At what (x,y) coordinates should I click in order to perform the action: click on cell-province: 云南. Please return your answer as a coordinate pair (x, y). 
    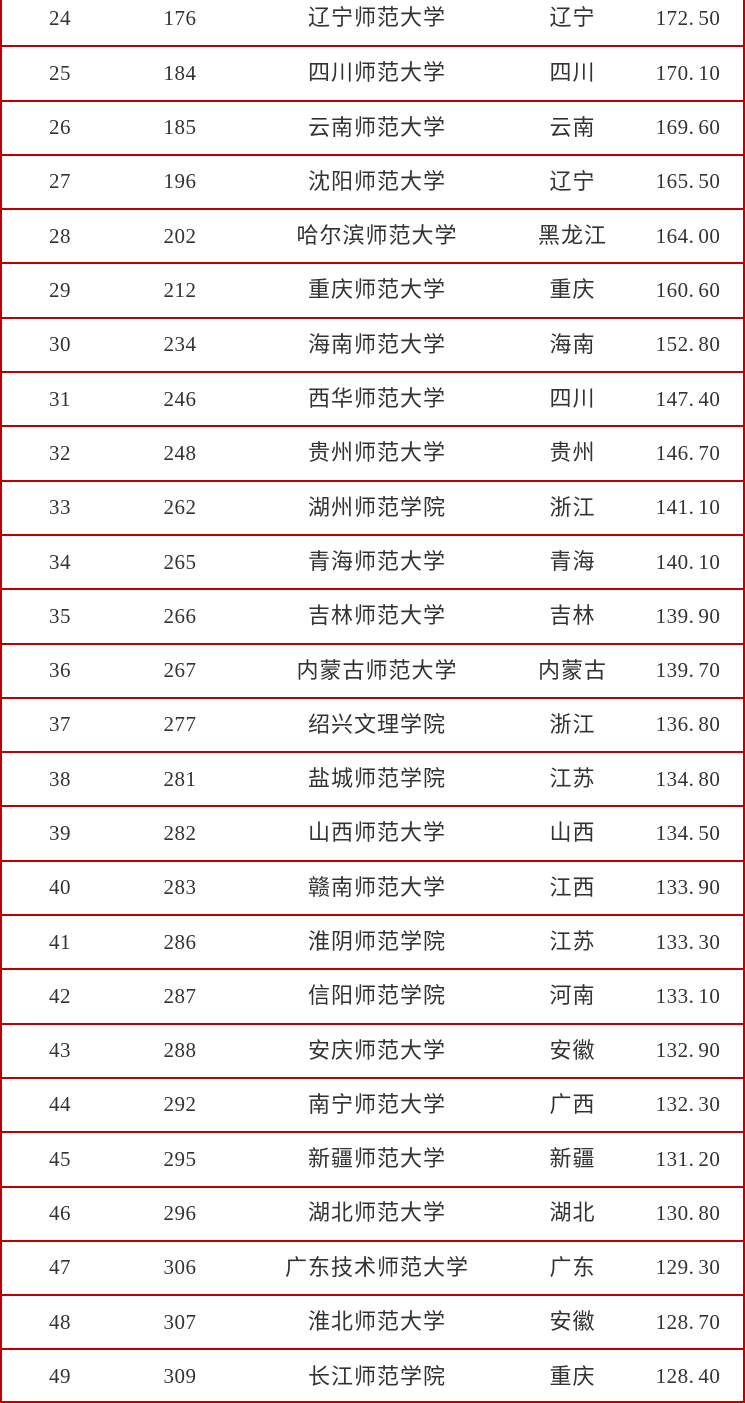
    Looking at the image, I should click on (572, 128).